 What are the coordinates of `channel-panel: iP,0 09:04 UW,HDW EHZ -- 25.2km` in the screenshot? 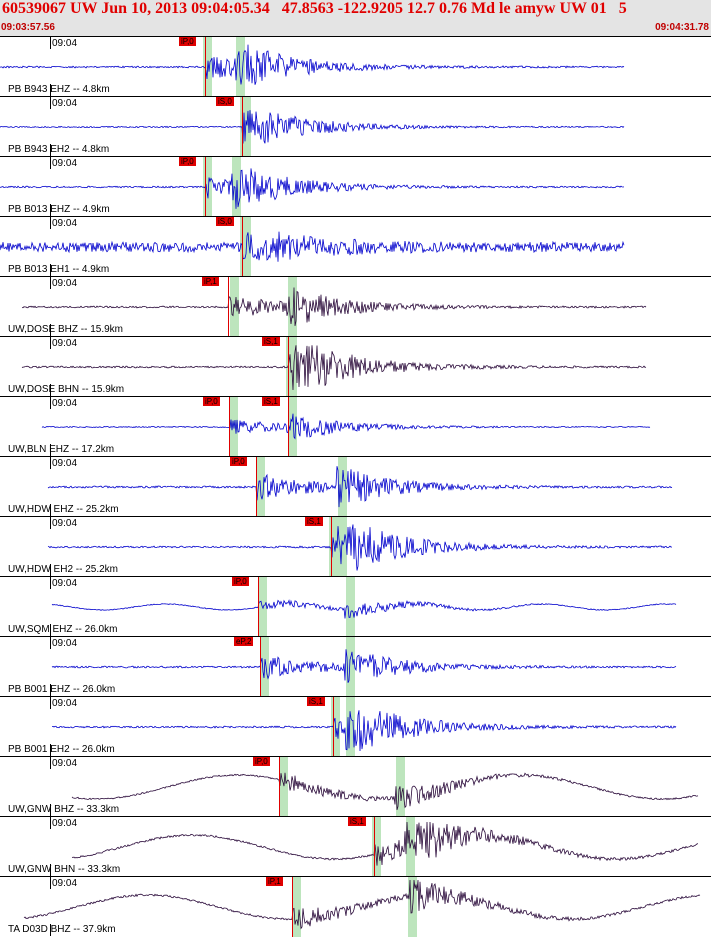 It's located at (355, 486).